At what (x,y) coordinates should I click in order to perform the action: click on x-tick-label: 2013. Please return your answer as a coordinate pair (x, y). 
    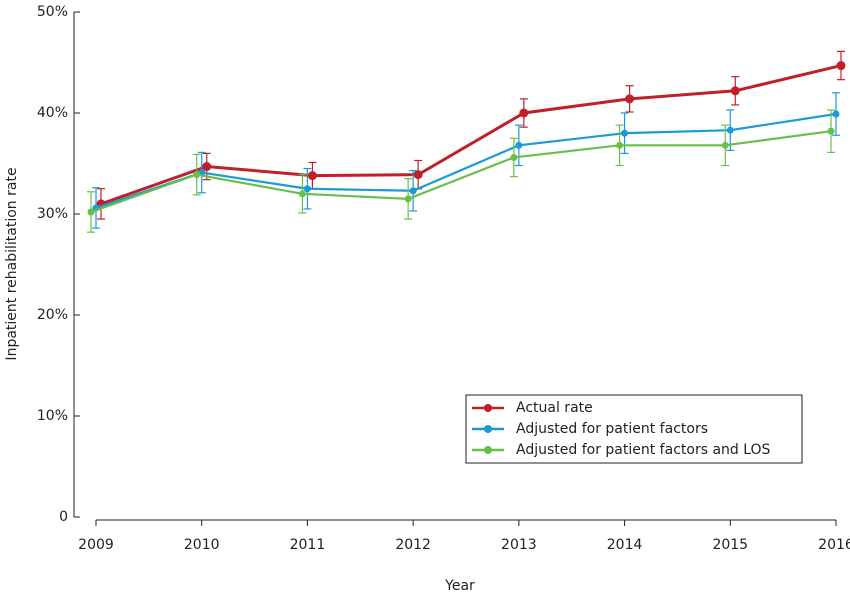
    Looking at the image, I should click on (519, 545).